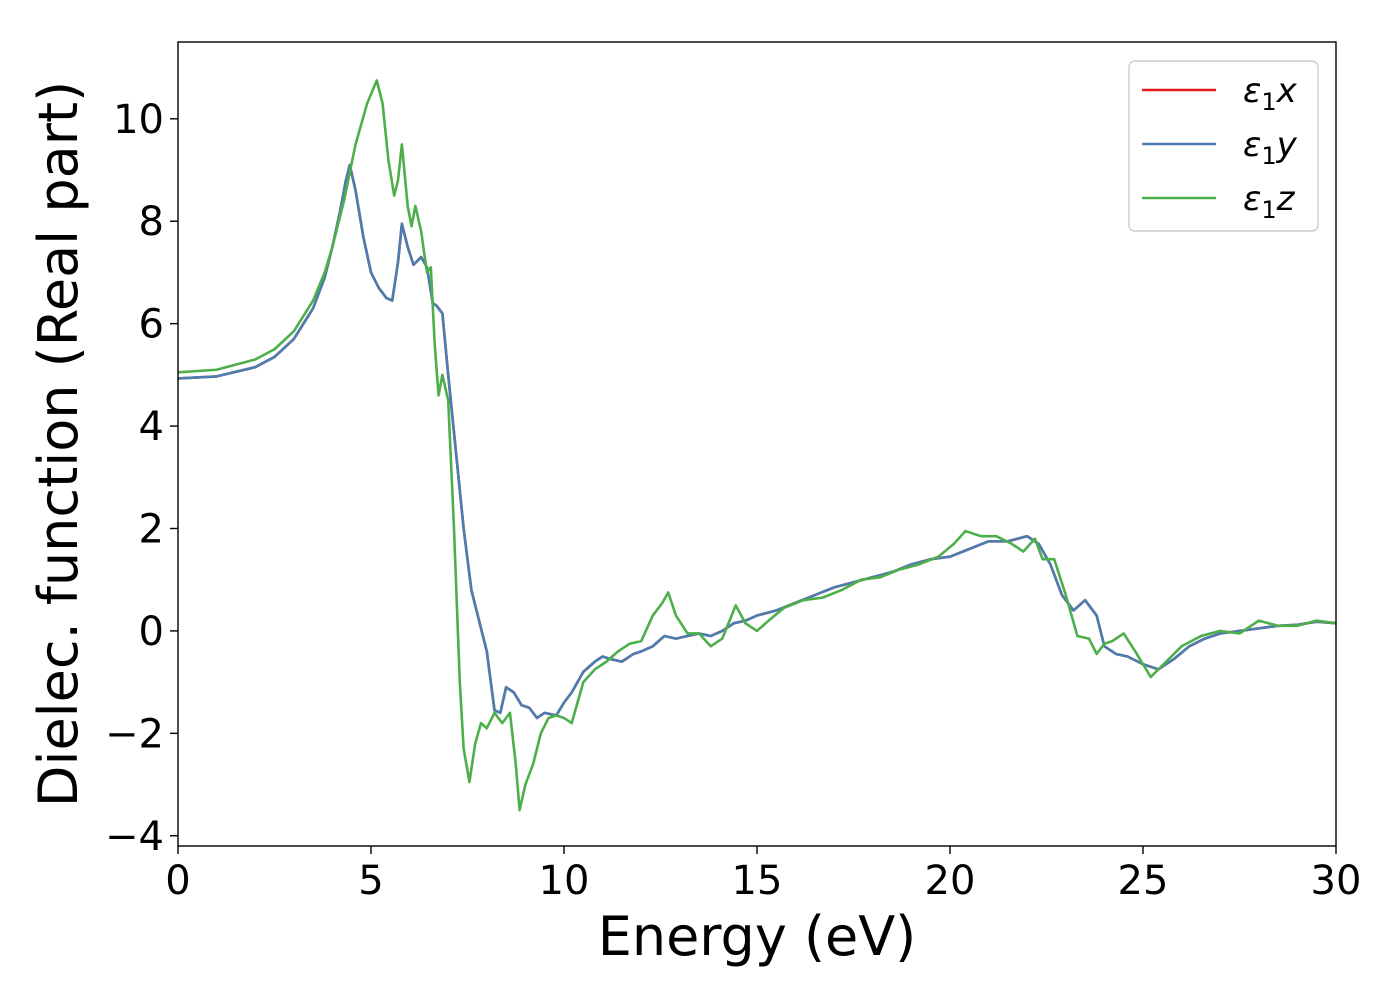  What do you see at coordinates (564, 881) in the screenshot?
I see `x-tick-label: 10` at bounding box center [564, 881].